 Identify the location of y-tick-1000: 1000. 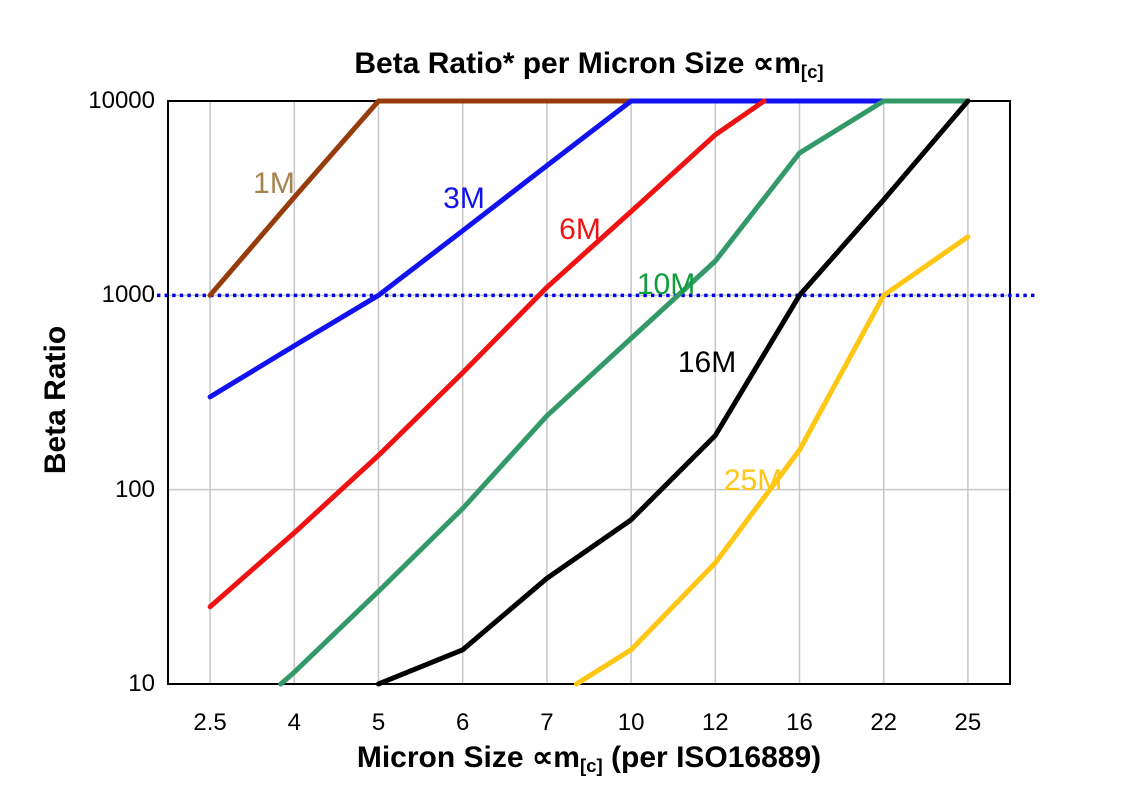
(128, 295).